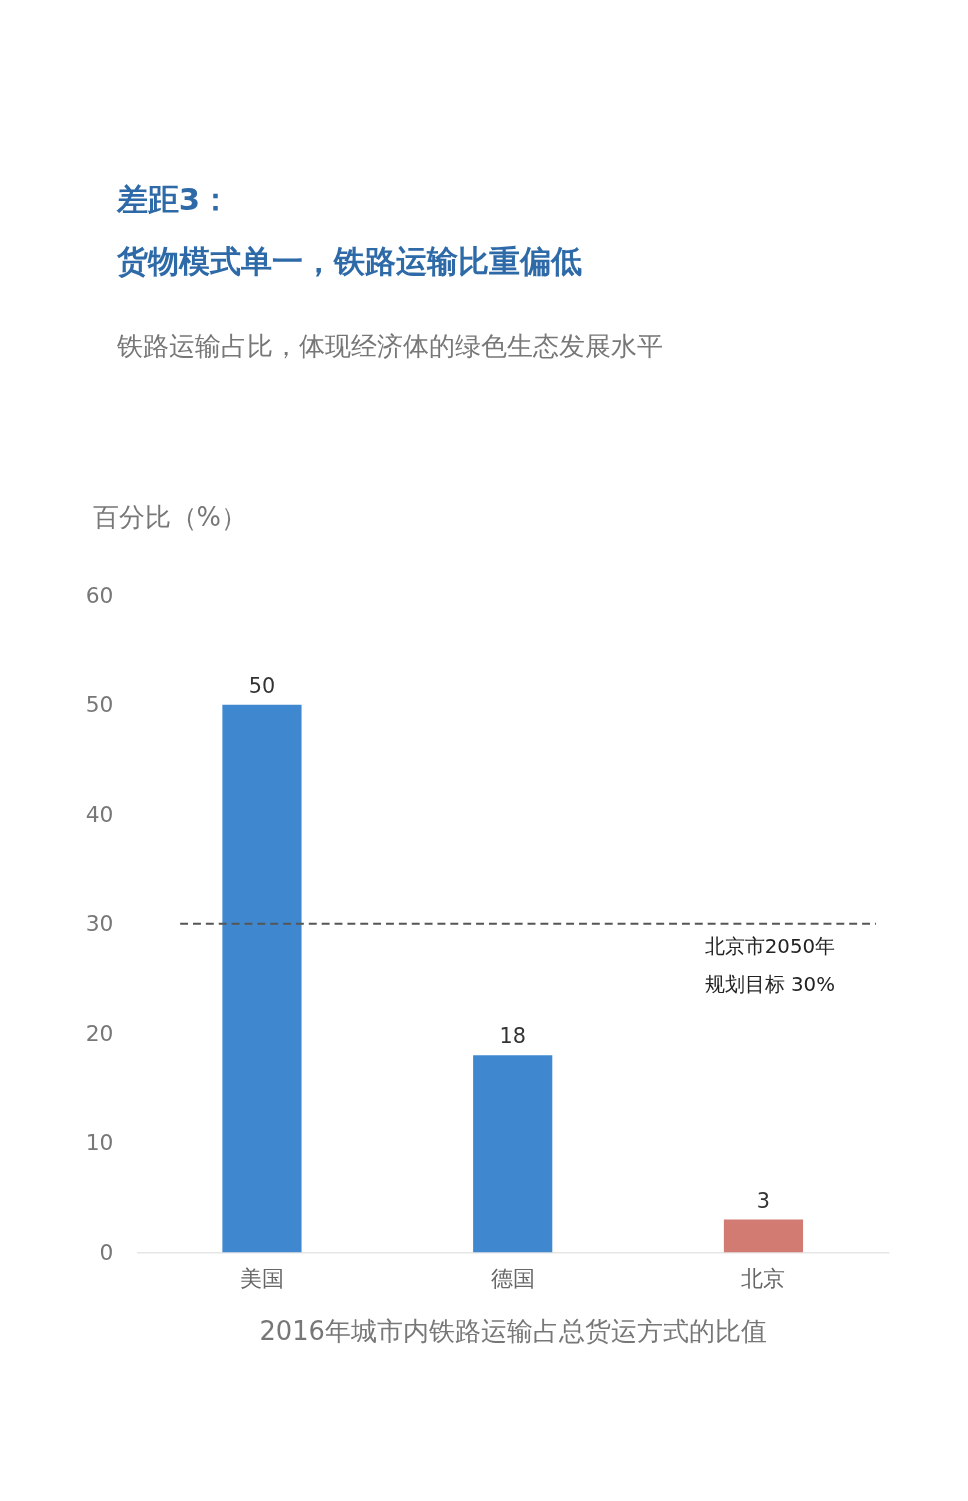 The image size is (968, 1501). Describe the element at coordinates (99, 1143) in the screenshot. I see `y-tick-label: 10` at that location.